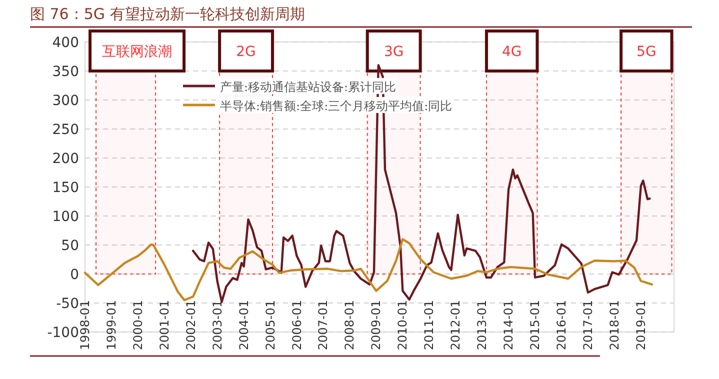 The height and width of the screenshot is (379, 719). Describe the element at coordinates (587, 325) in the screenshot. I see `x-tick-label: 2017-01` at that location.